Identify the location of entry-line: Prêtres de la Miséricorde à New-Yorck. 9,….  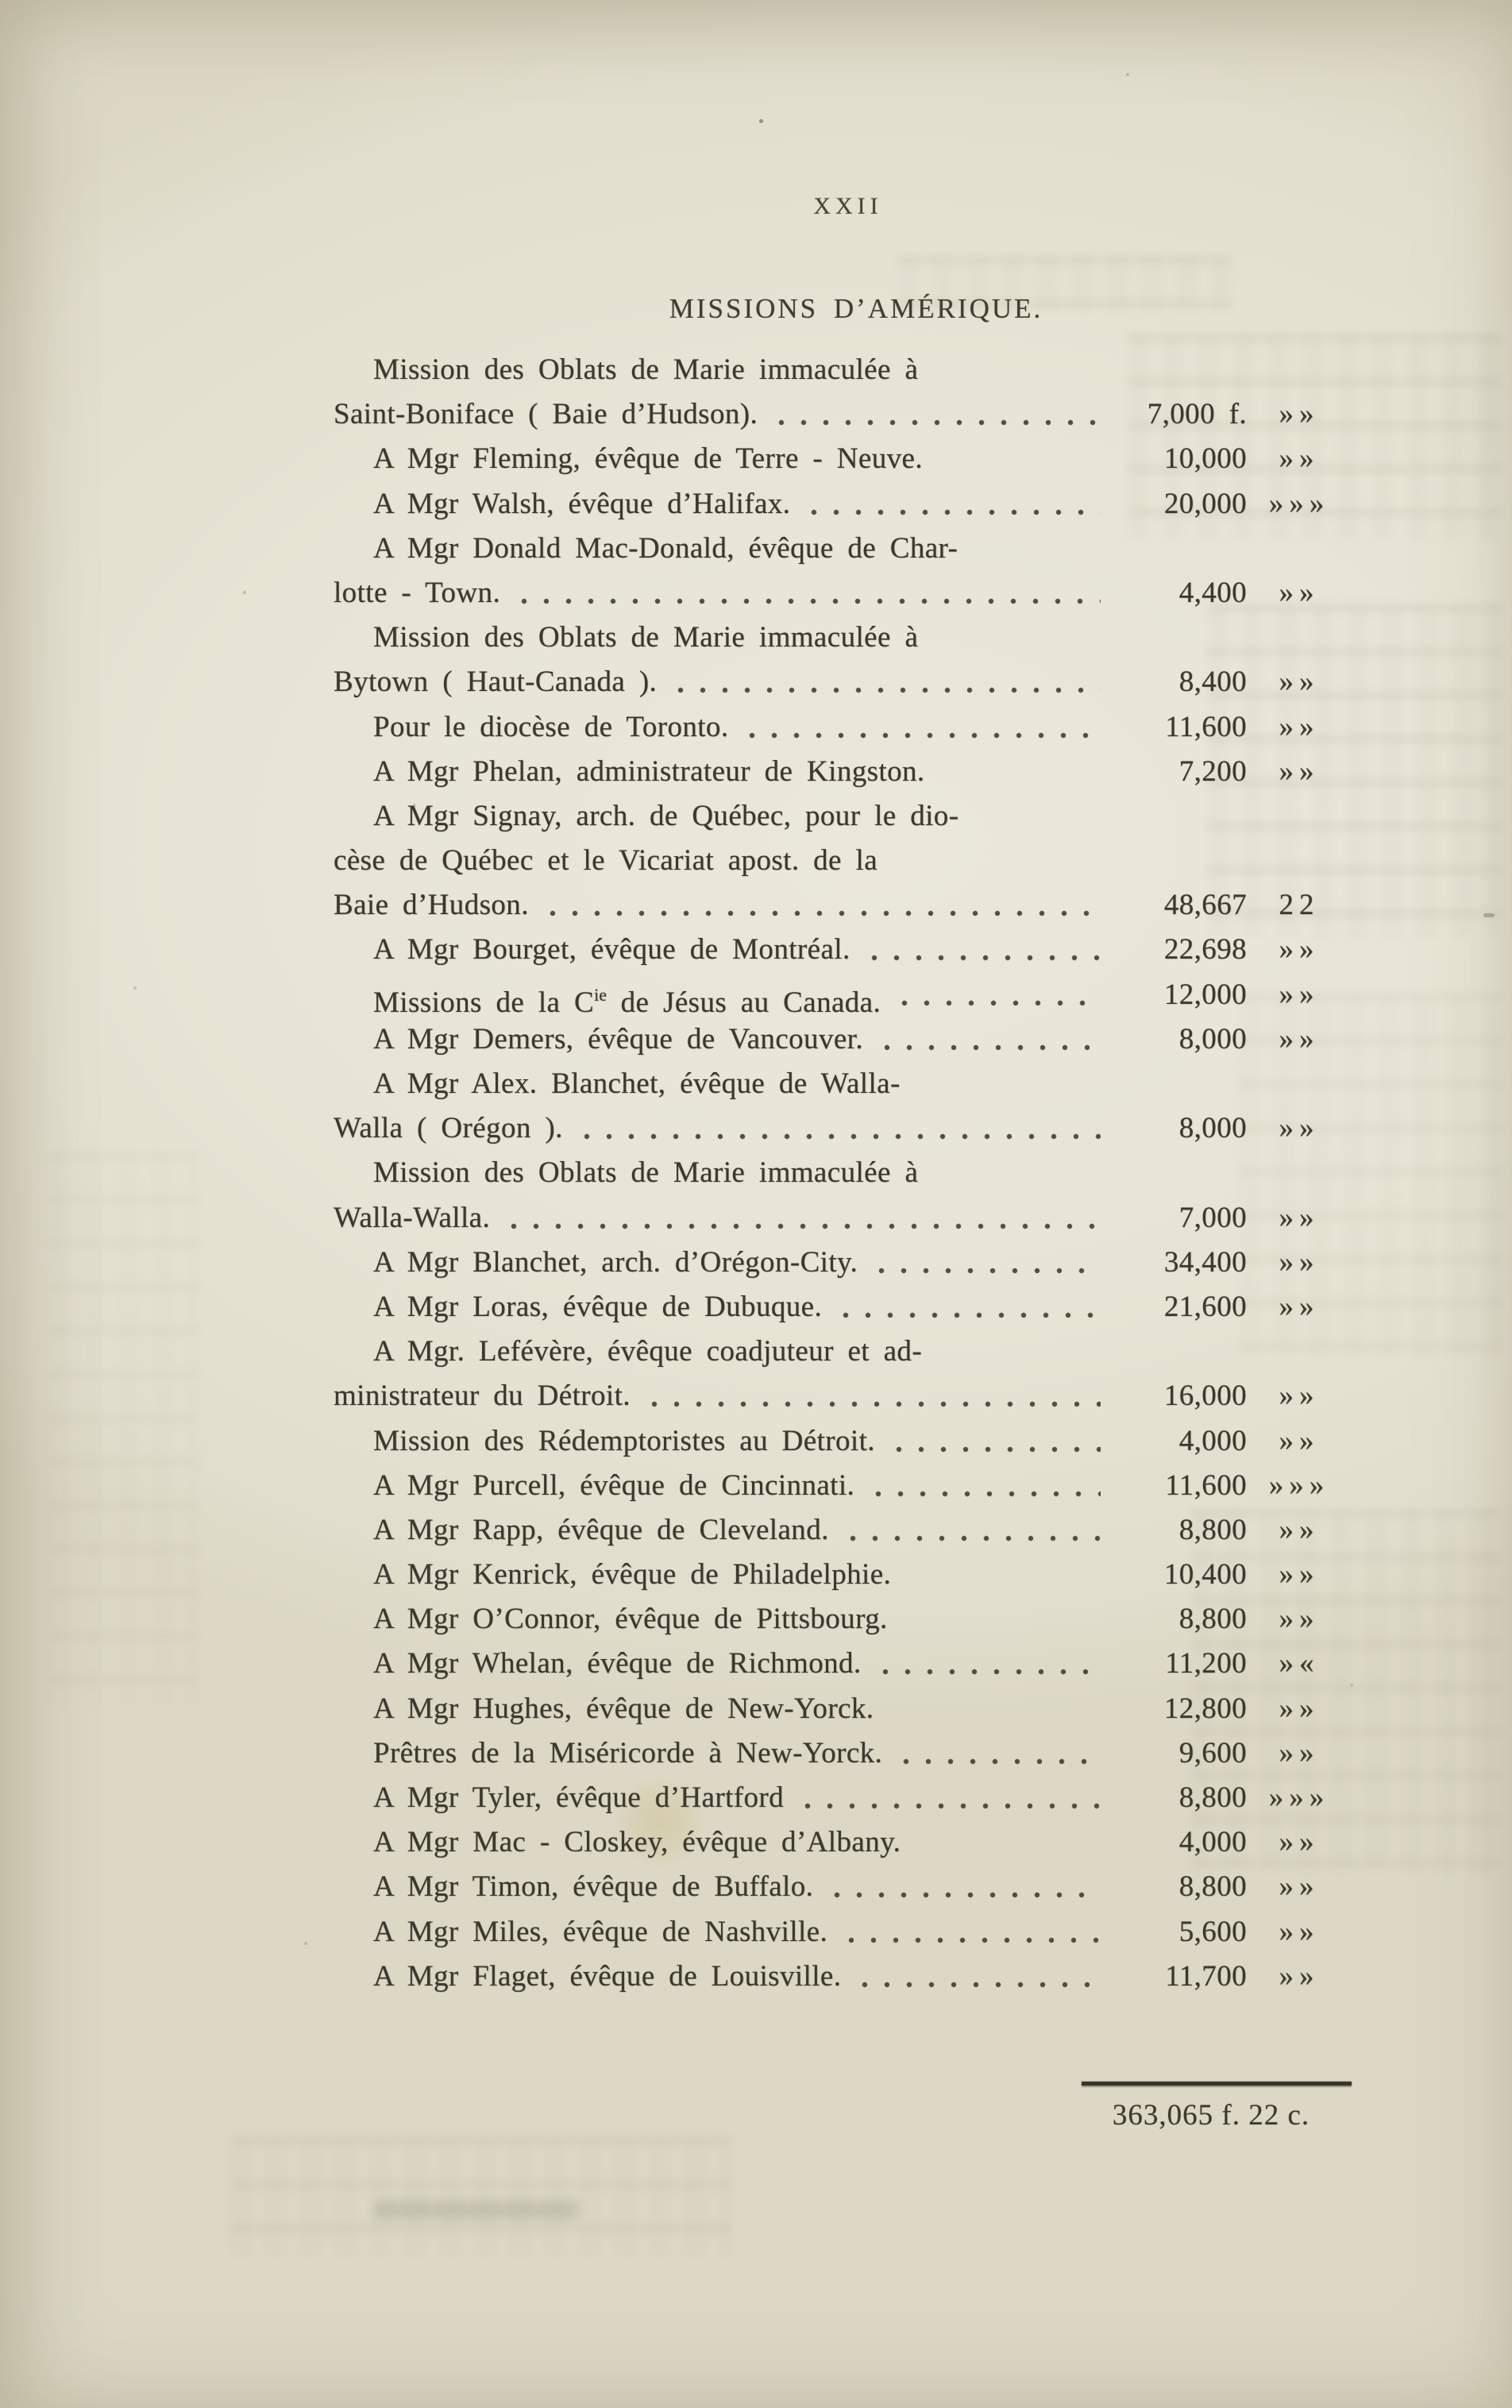
(837, 1753).